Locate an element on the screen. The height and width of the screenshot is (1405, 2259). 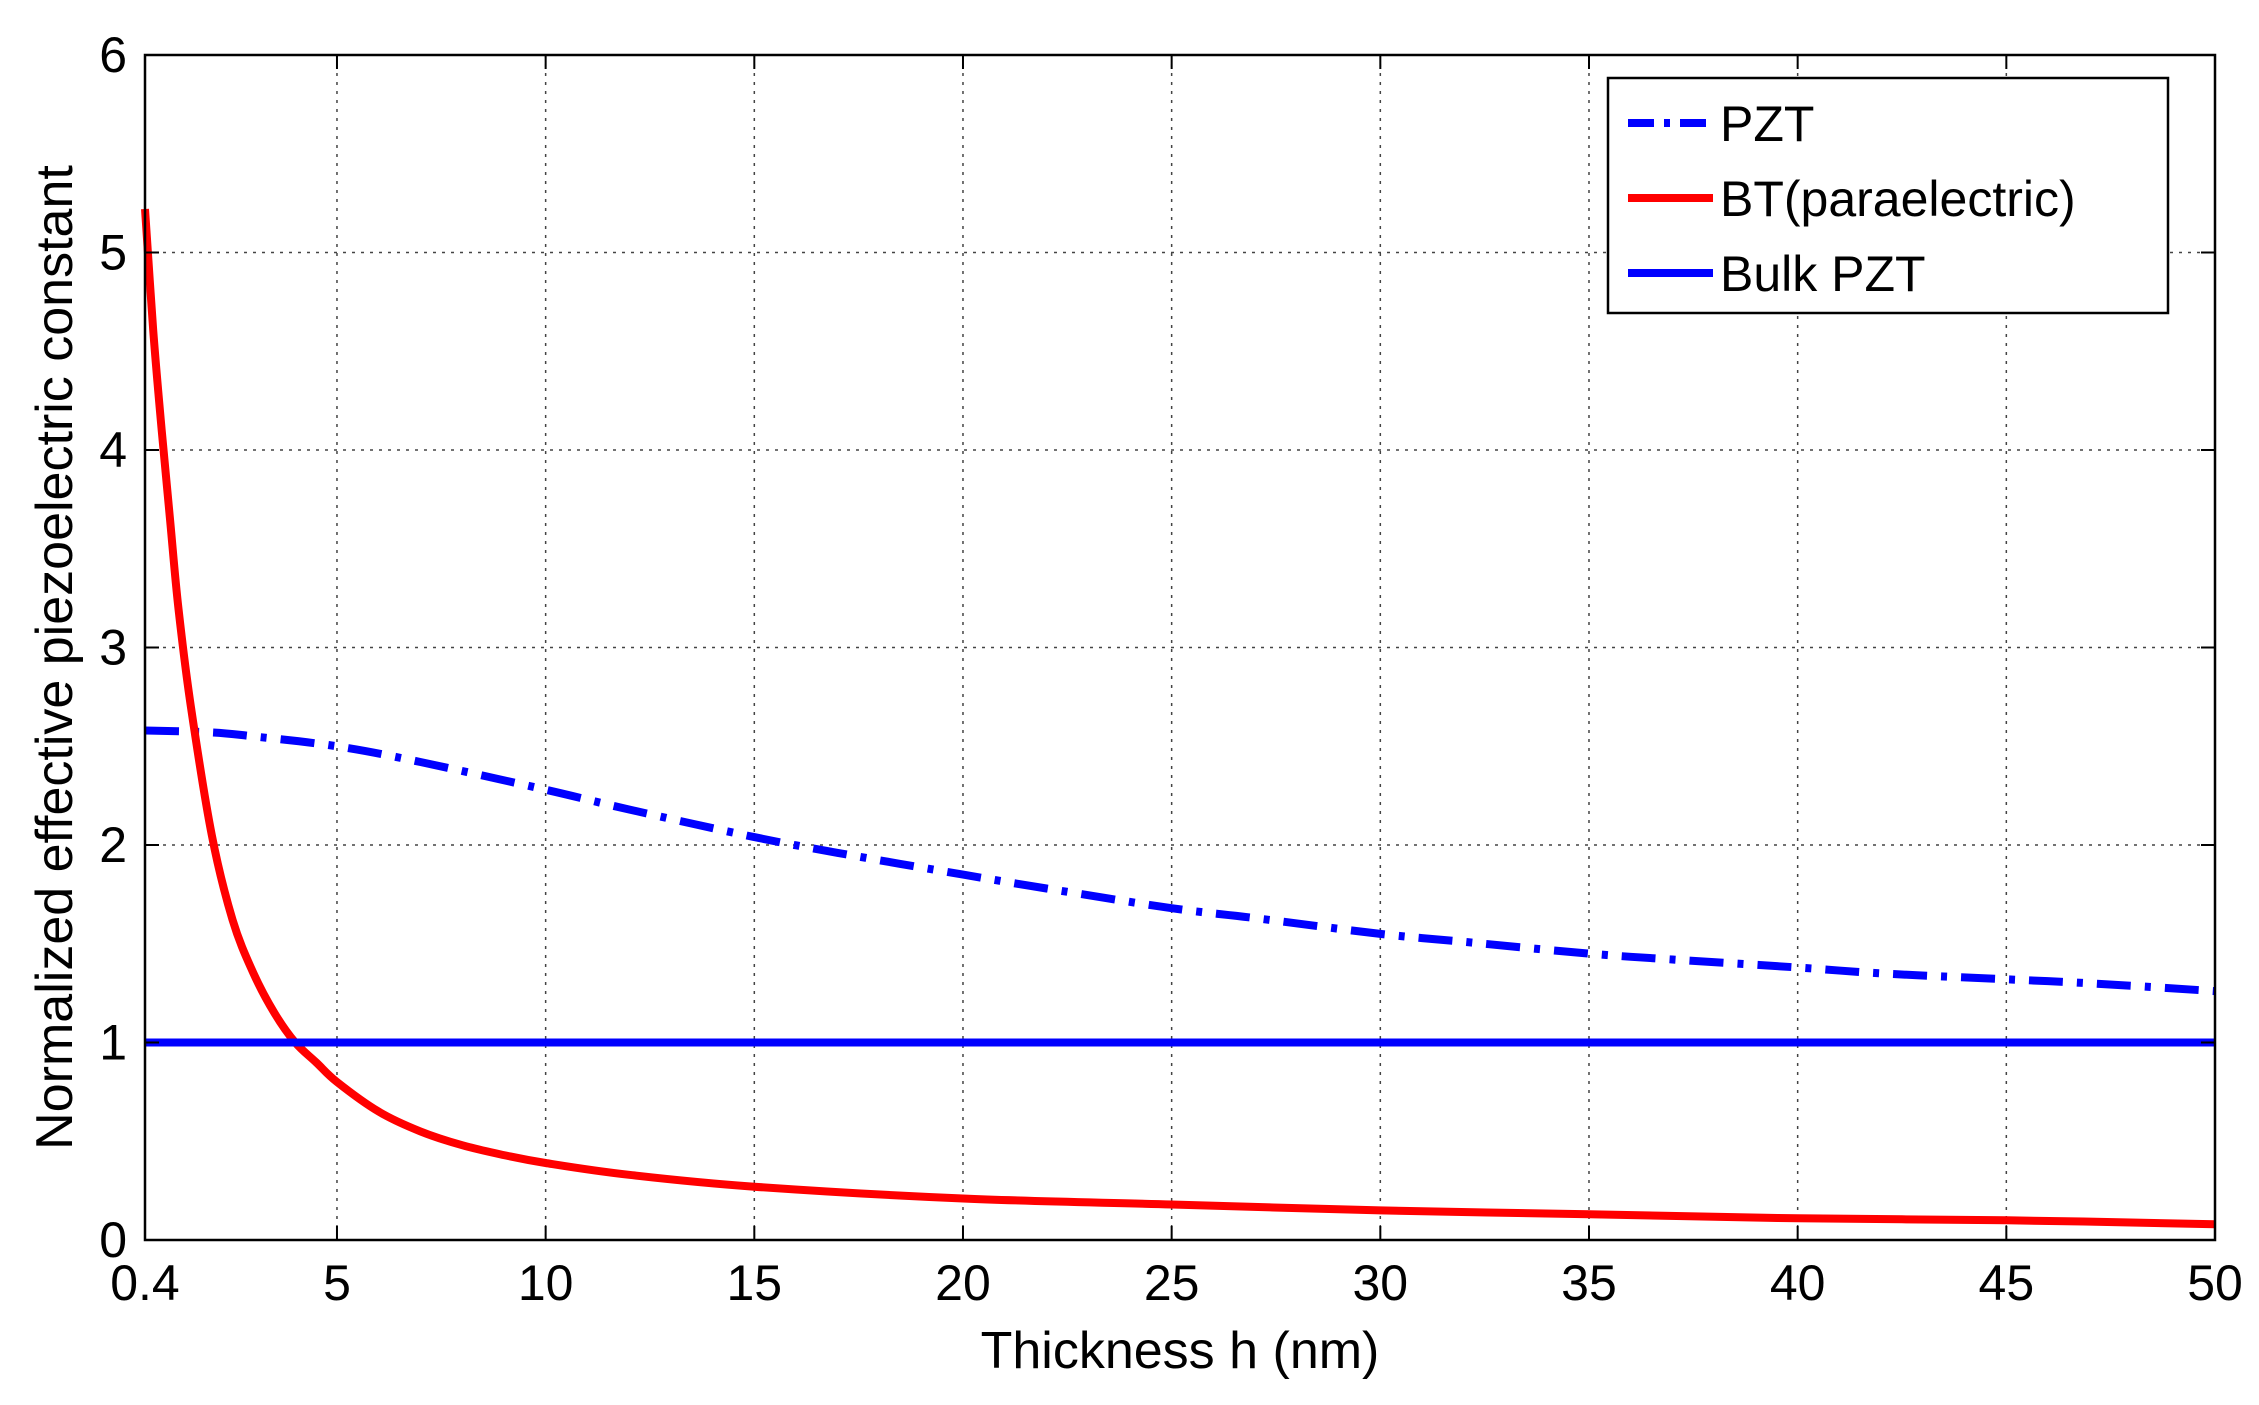
y-tick-label: 0 is located at coordinates (113, 1240).